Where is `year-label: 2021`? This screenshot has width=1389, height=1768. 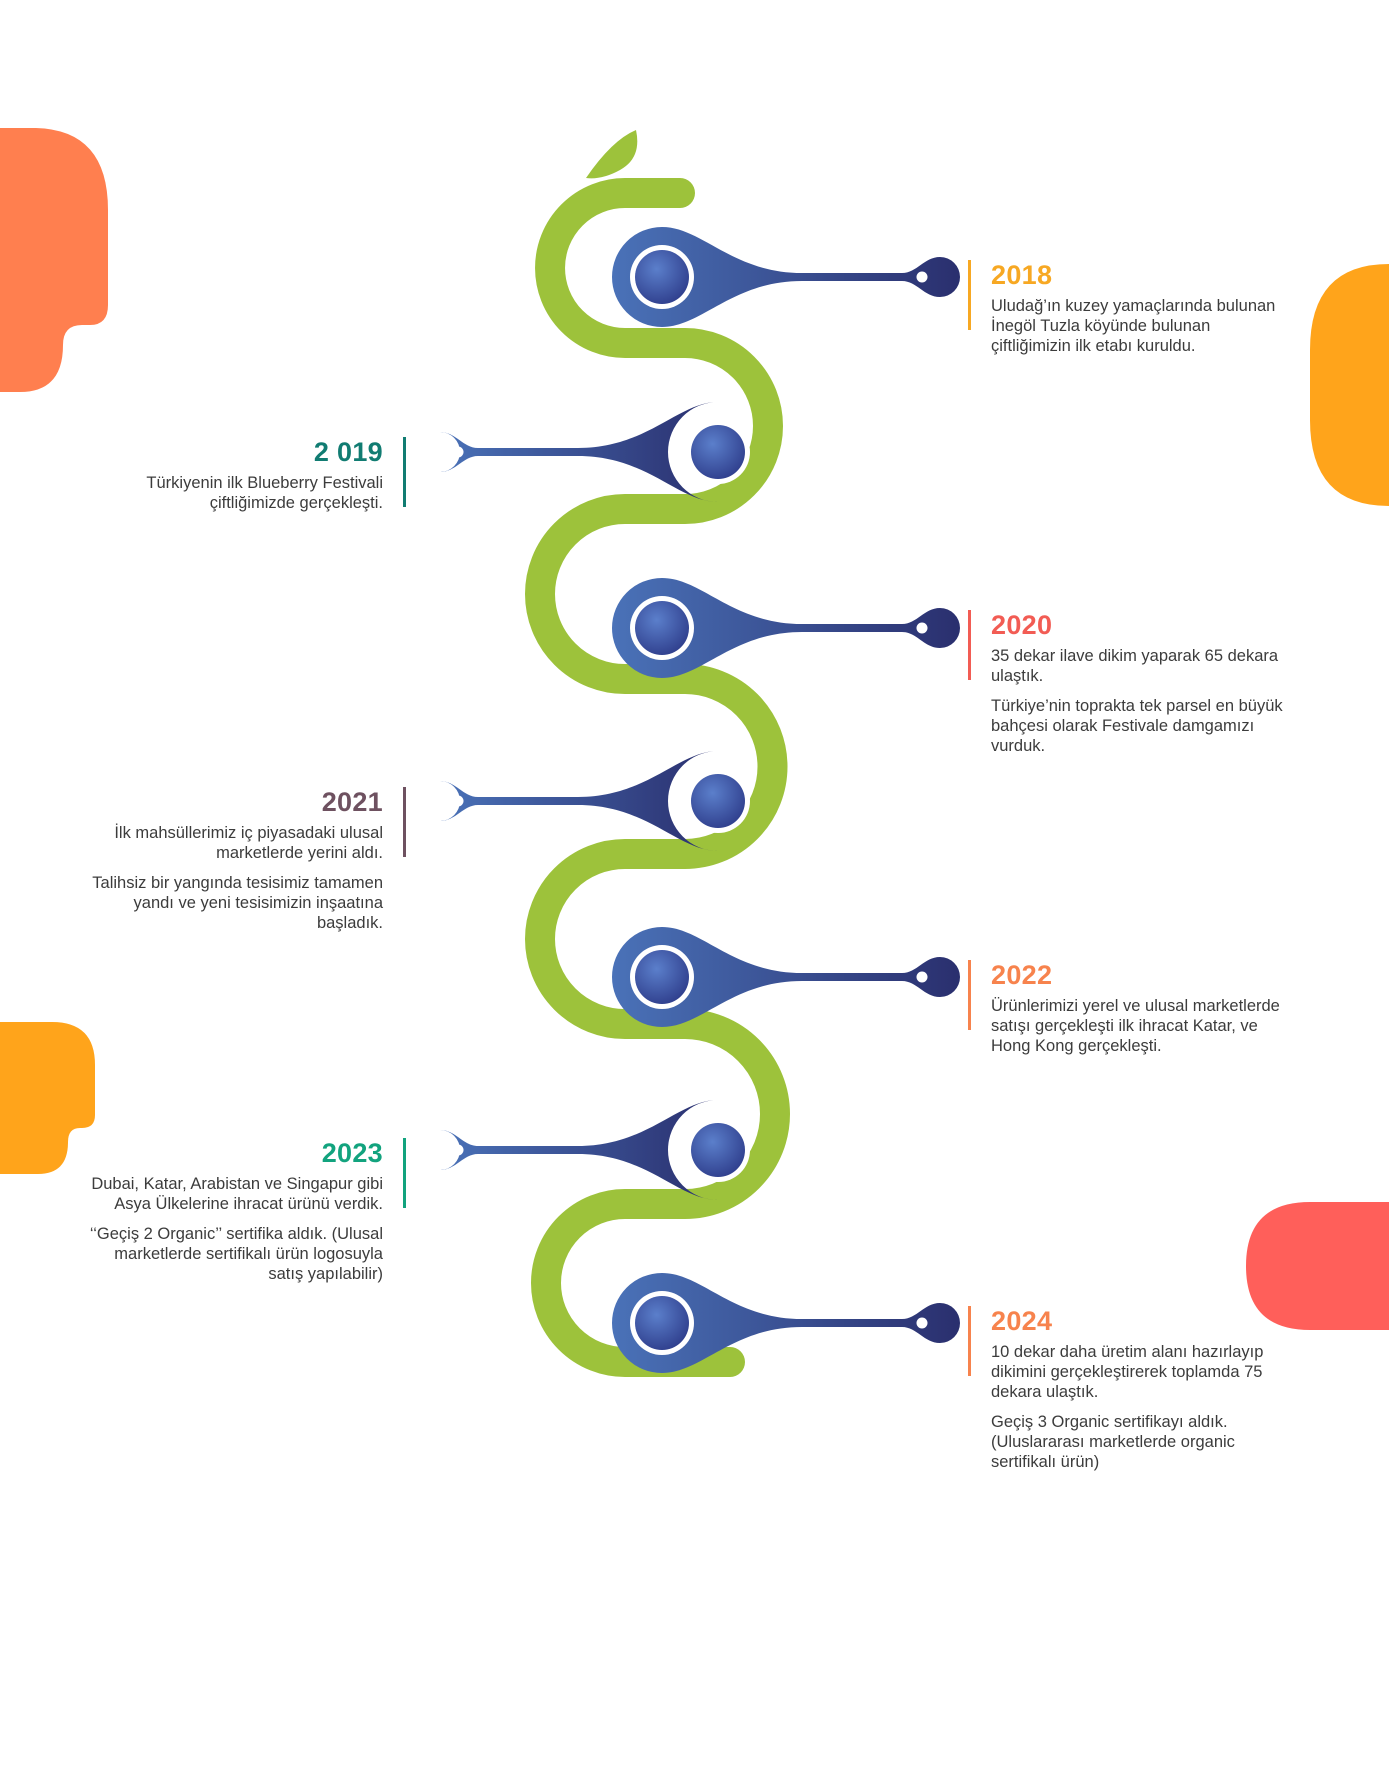 year-label: 2021 is located at coordinates (352, 802).